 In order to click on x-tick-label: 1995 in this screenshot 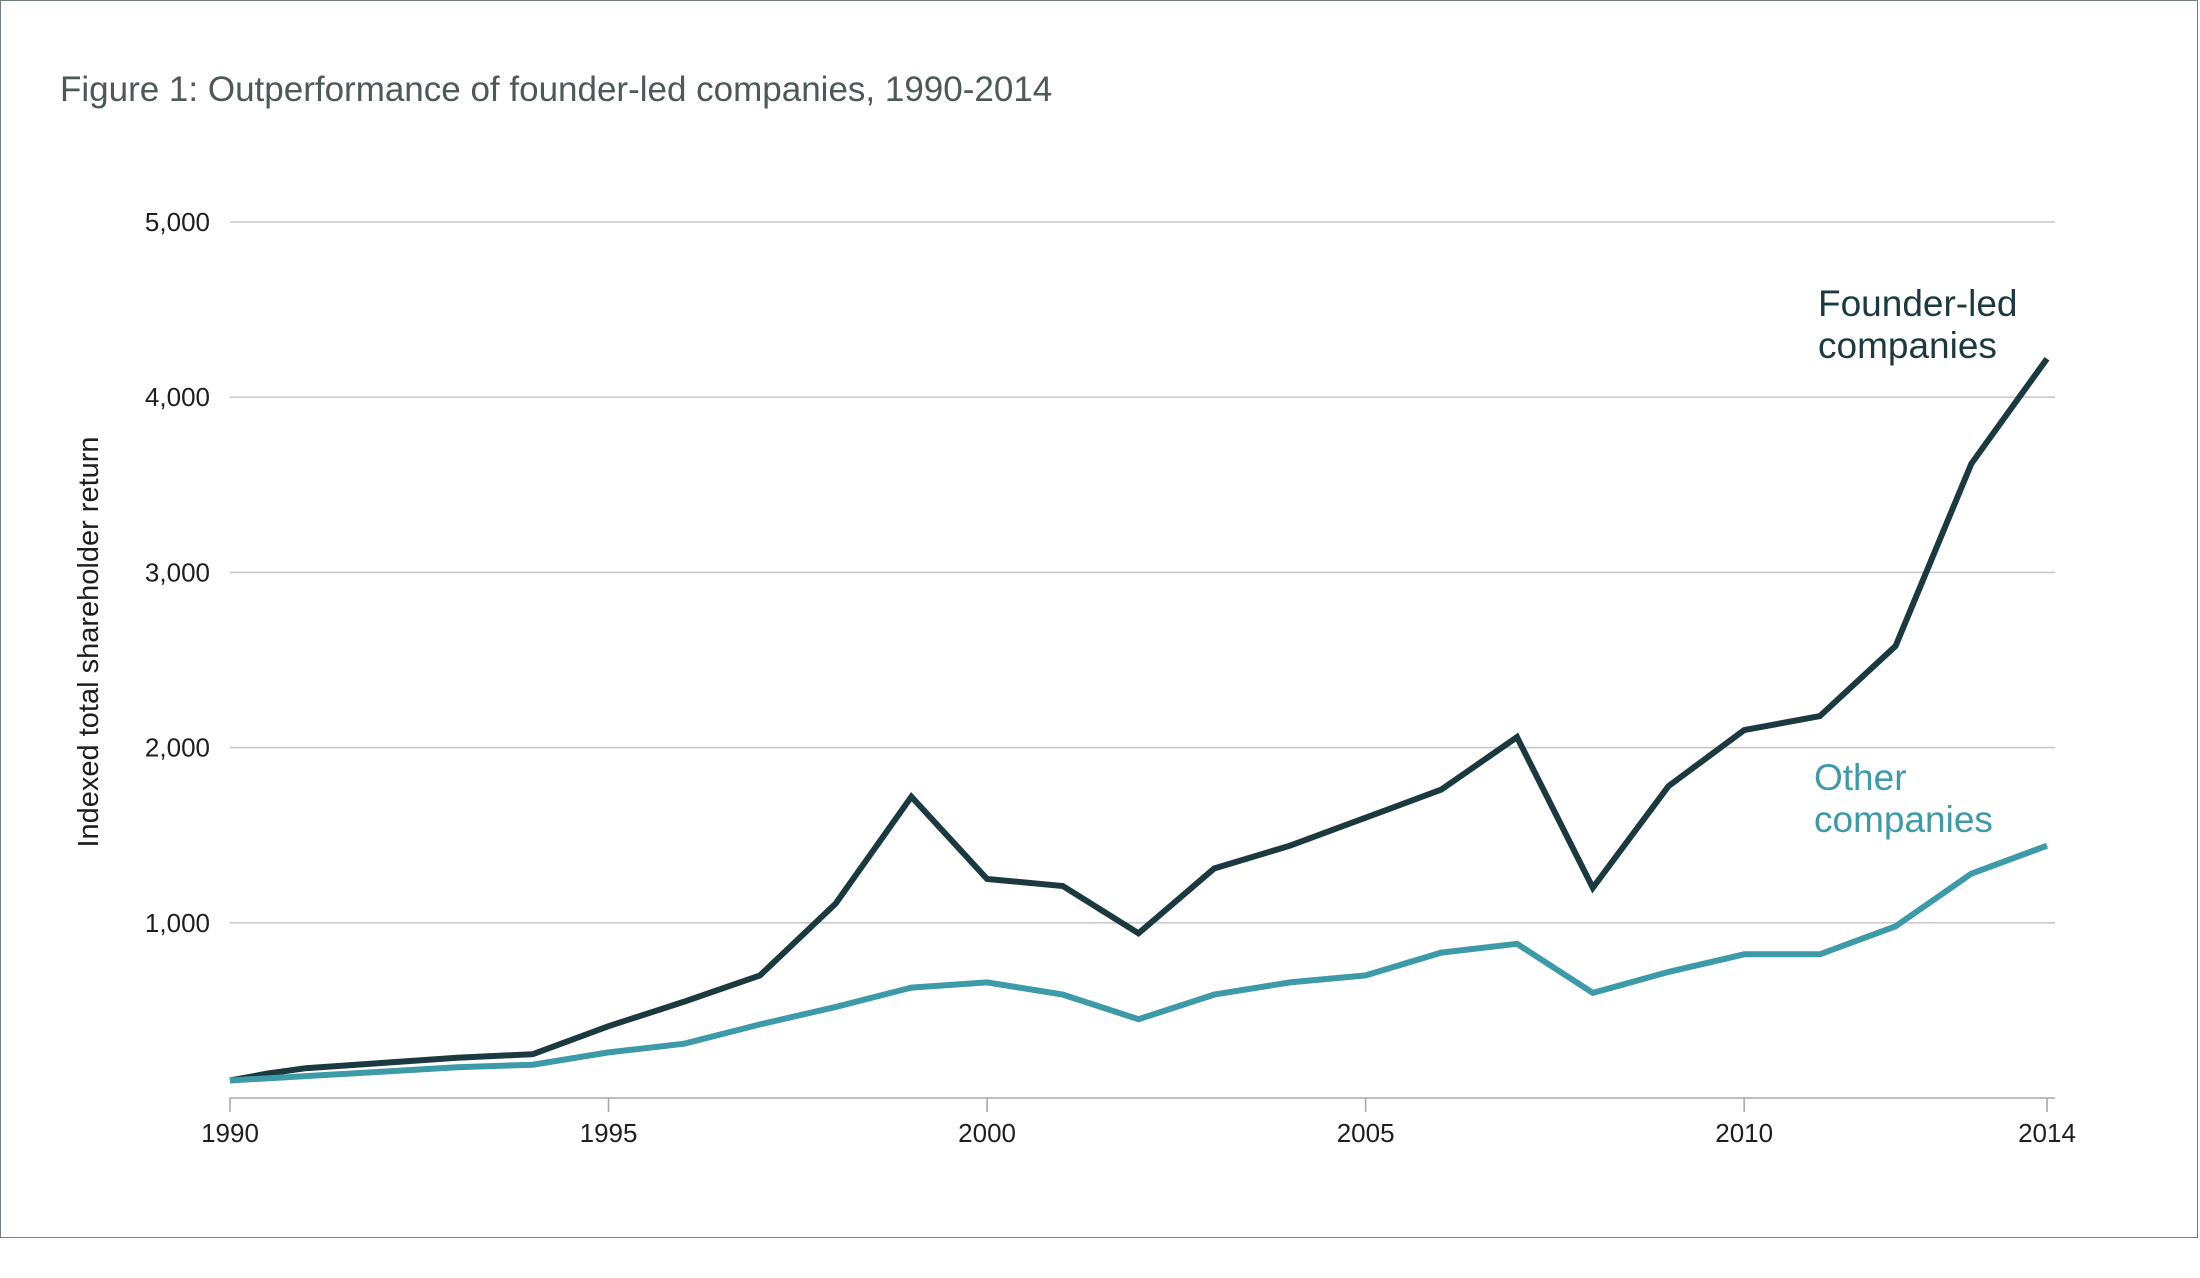, I will do `click(609, 1133)`.